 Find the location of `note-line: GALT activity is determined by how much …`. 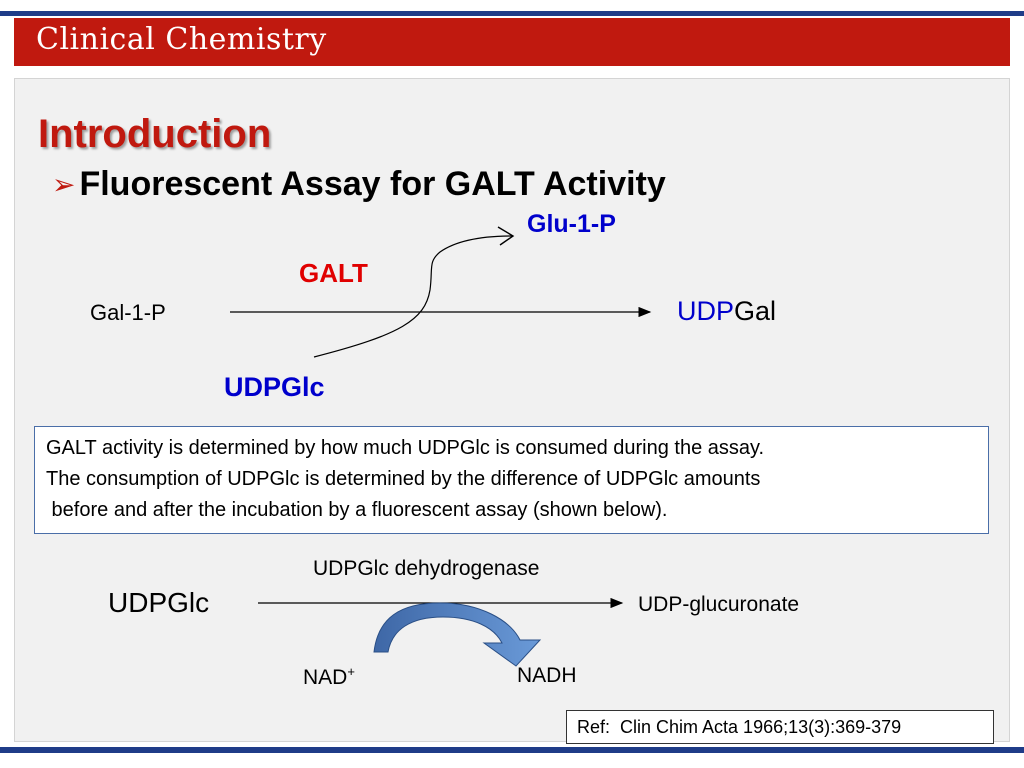

note-line: GALT activity is determined by how much … is located at coordinates (405, 448).